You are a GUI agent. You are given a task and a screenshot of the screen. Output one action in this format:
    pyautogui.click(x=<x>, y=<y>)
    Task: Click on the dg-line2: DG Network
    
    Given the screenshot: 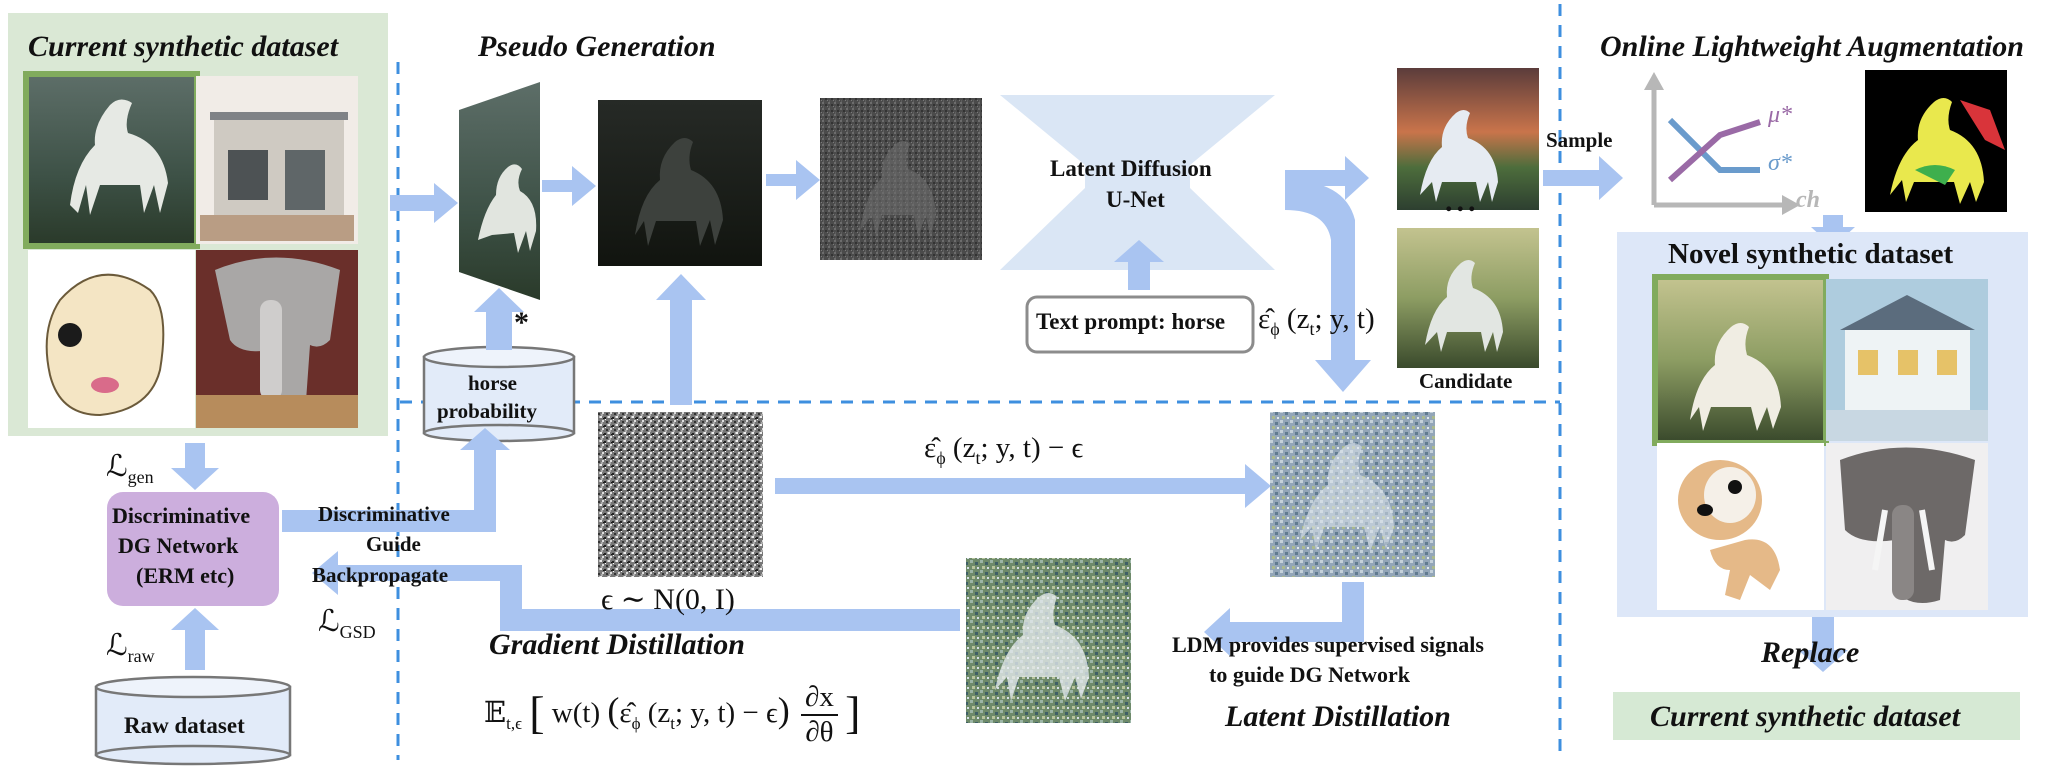 What is the action you would take?
    pyautogui.click(x=178, y=545)
    